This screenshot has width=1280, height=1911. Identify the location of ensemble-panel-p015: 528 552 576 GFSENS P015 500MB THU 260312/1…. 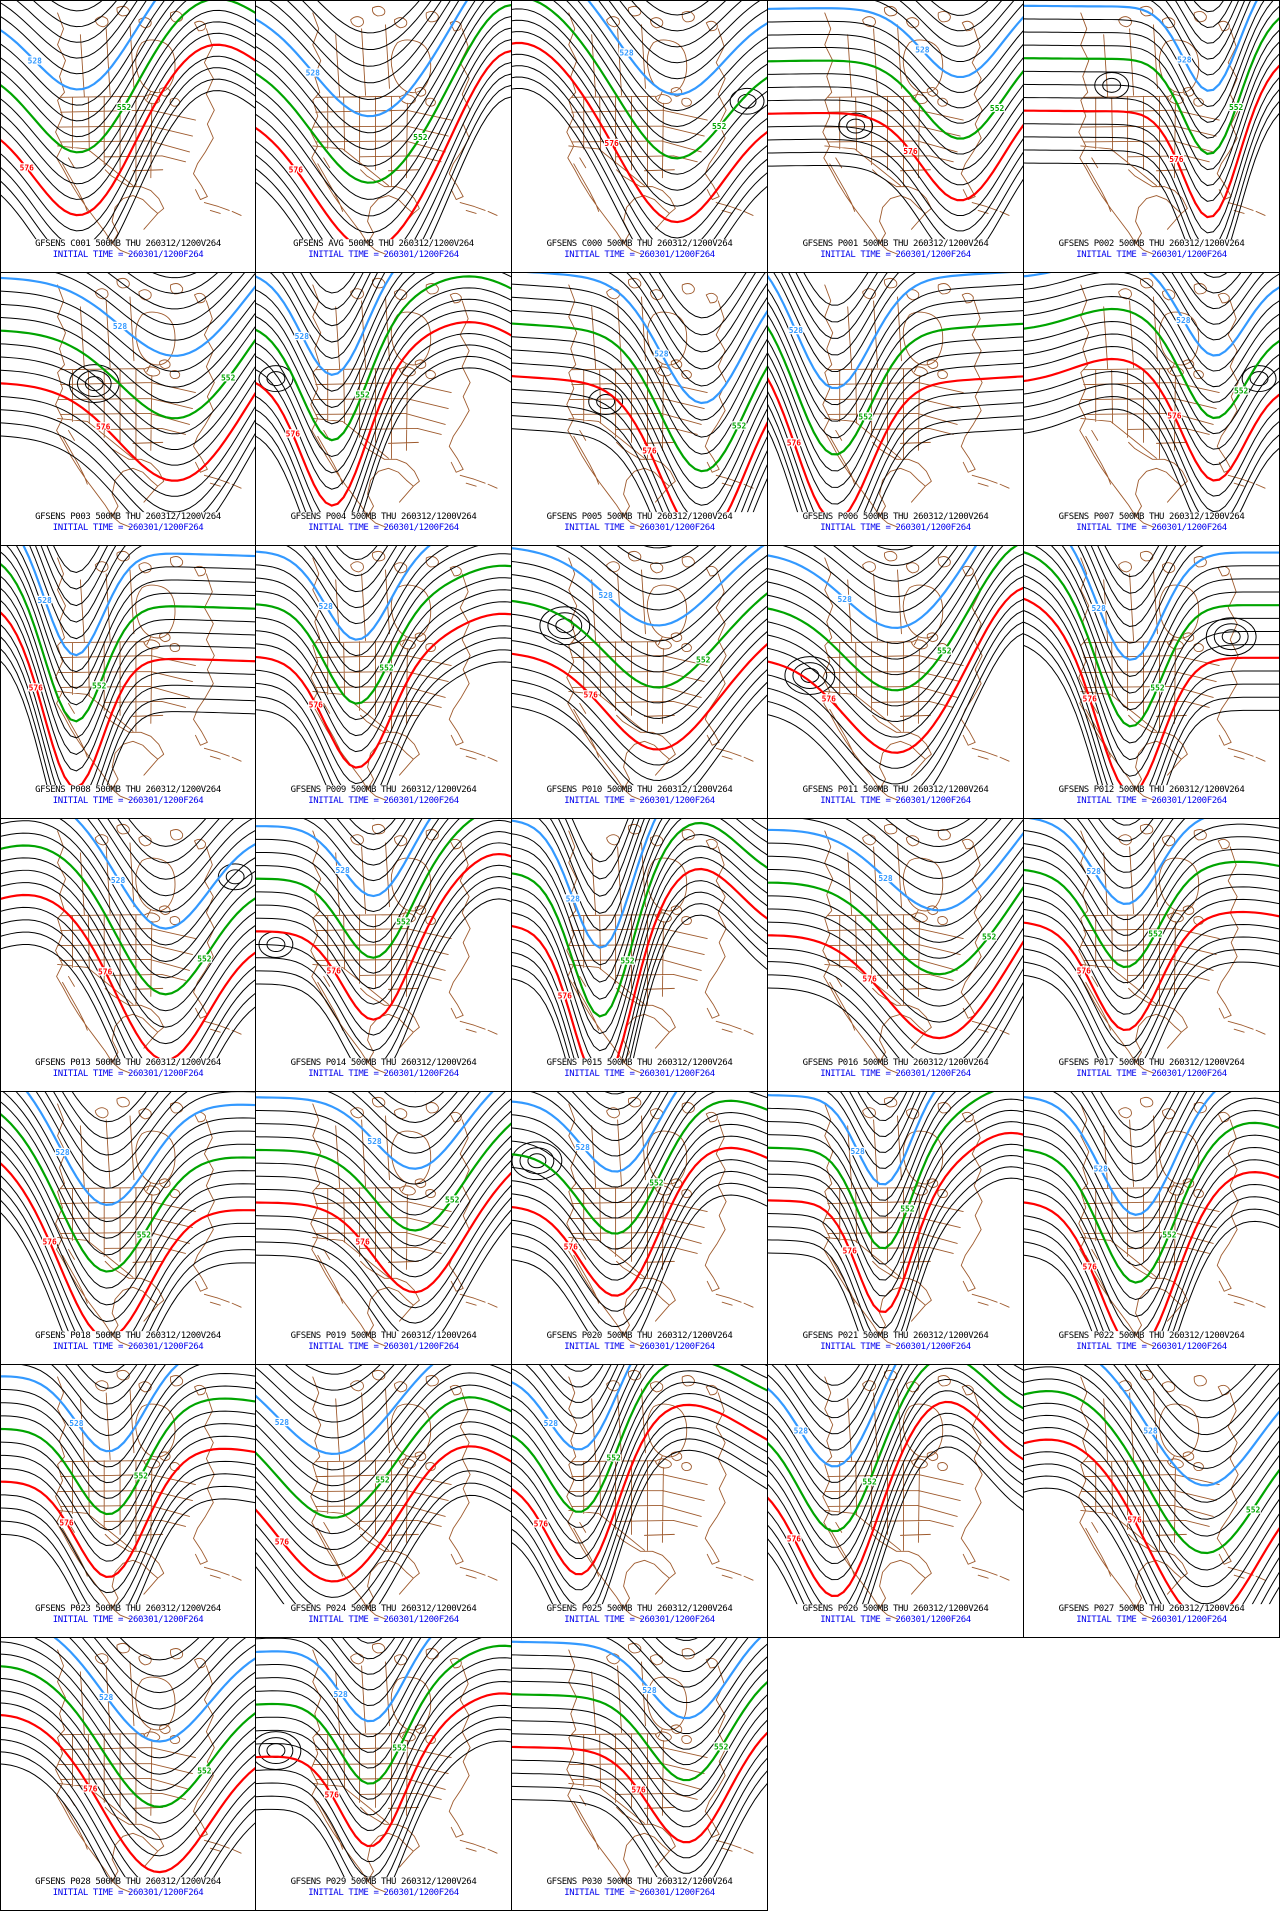
(640, 955).